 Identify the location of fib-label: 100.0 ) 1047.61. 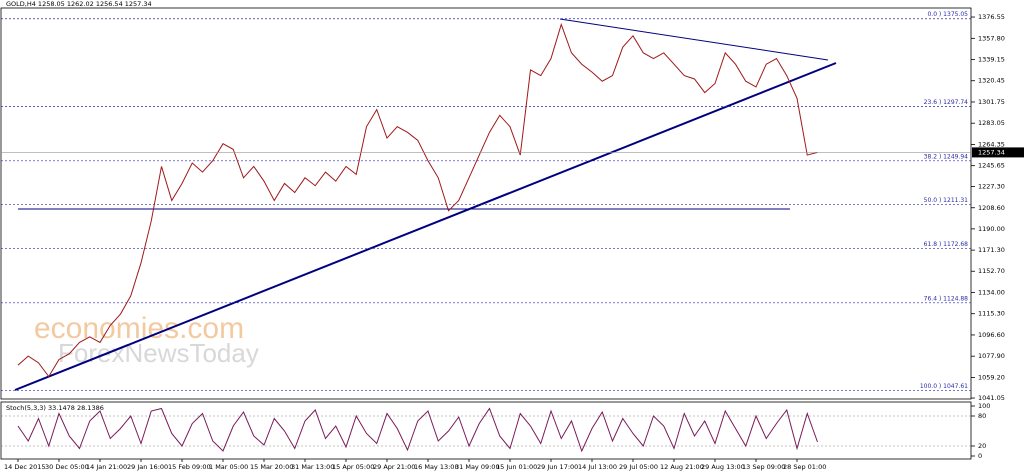
(944, 386).